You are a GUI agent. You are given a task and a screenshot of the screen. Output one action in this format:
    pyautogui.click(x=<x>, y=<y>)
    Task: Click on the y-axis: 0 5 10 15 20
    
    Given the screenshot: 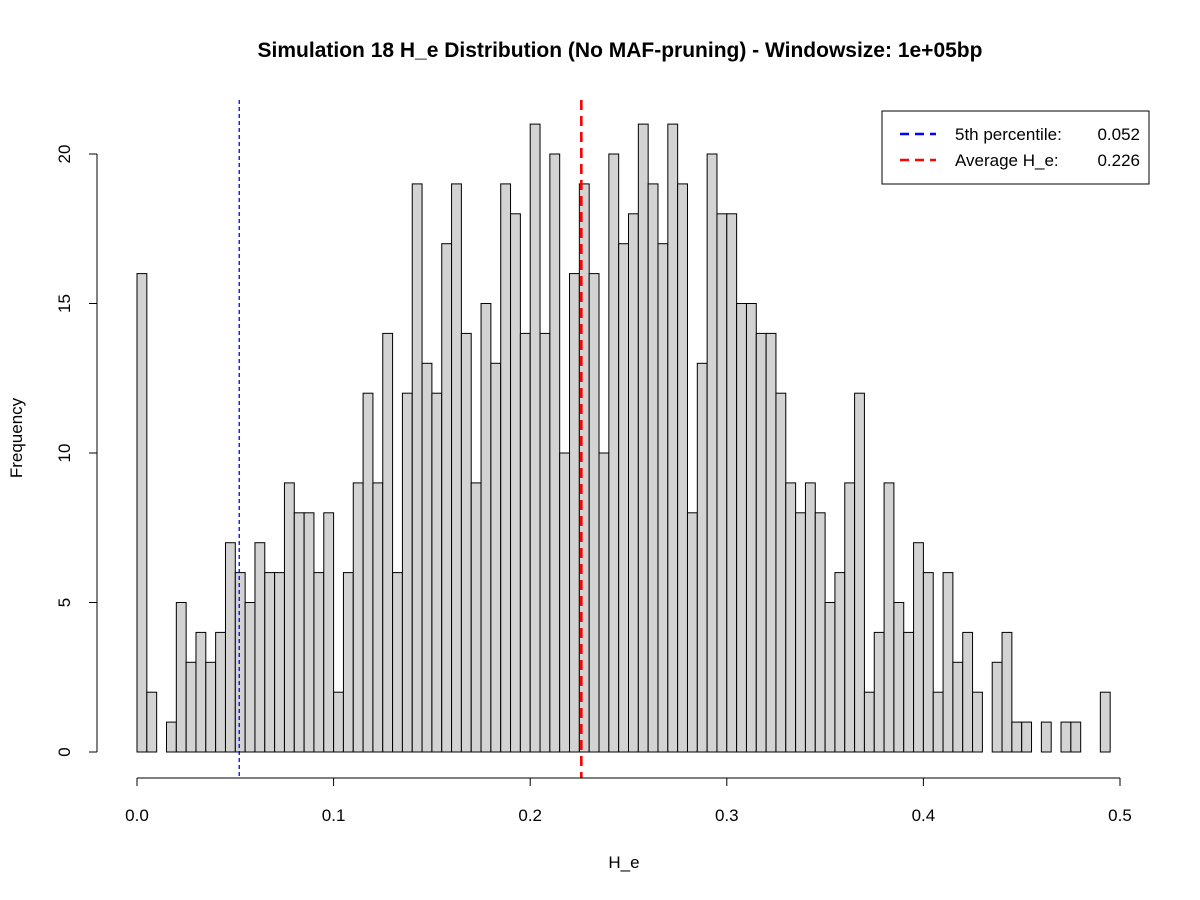 What is the action you would take?
    pyautogui.click(x=76, y=451)
    